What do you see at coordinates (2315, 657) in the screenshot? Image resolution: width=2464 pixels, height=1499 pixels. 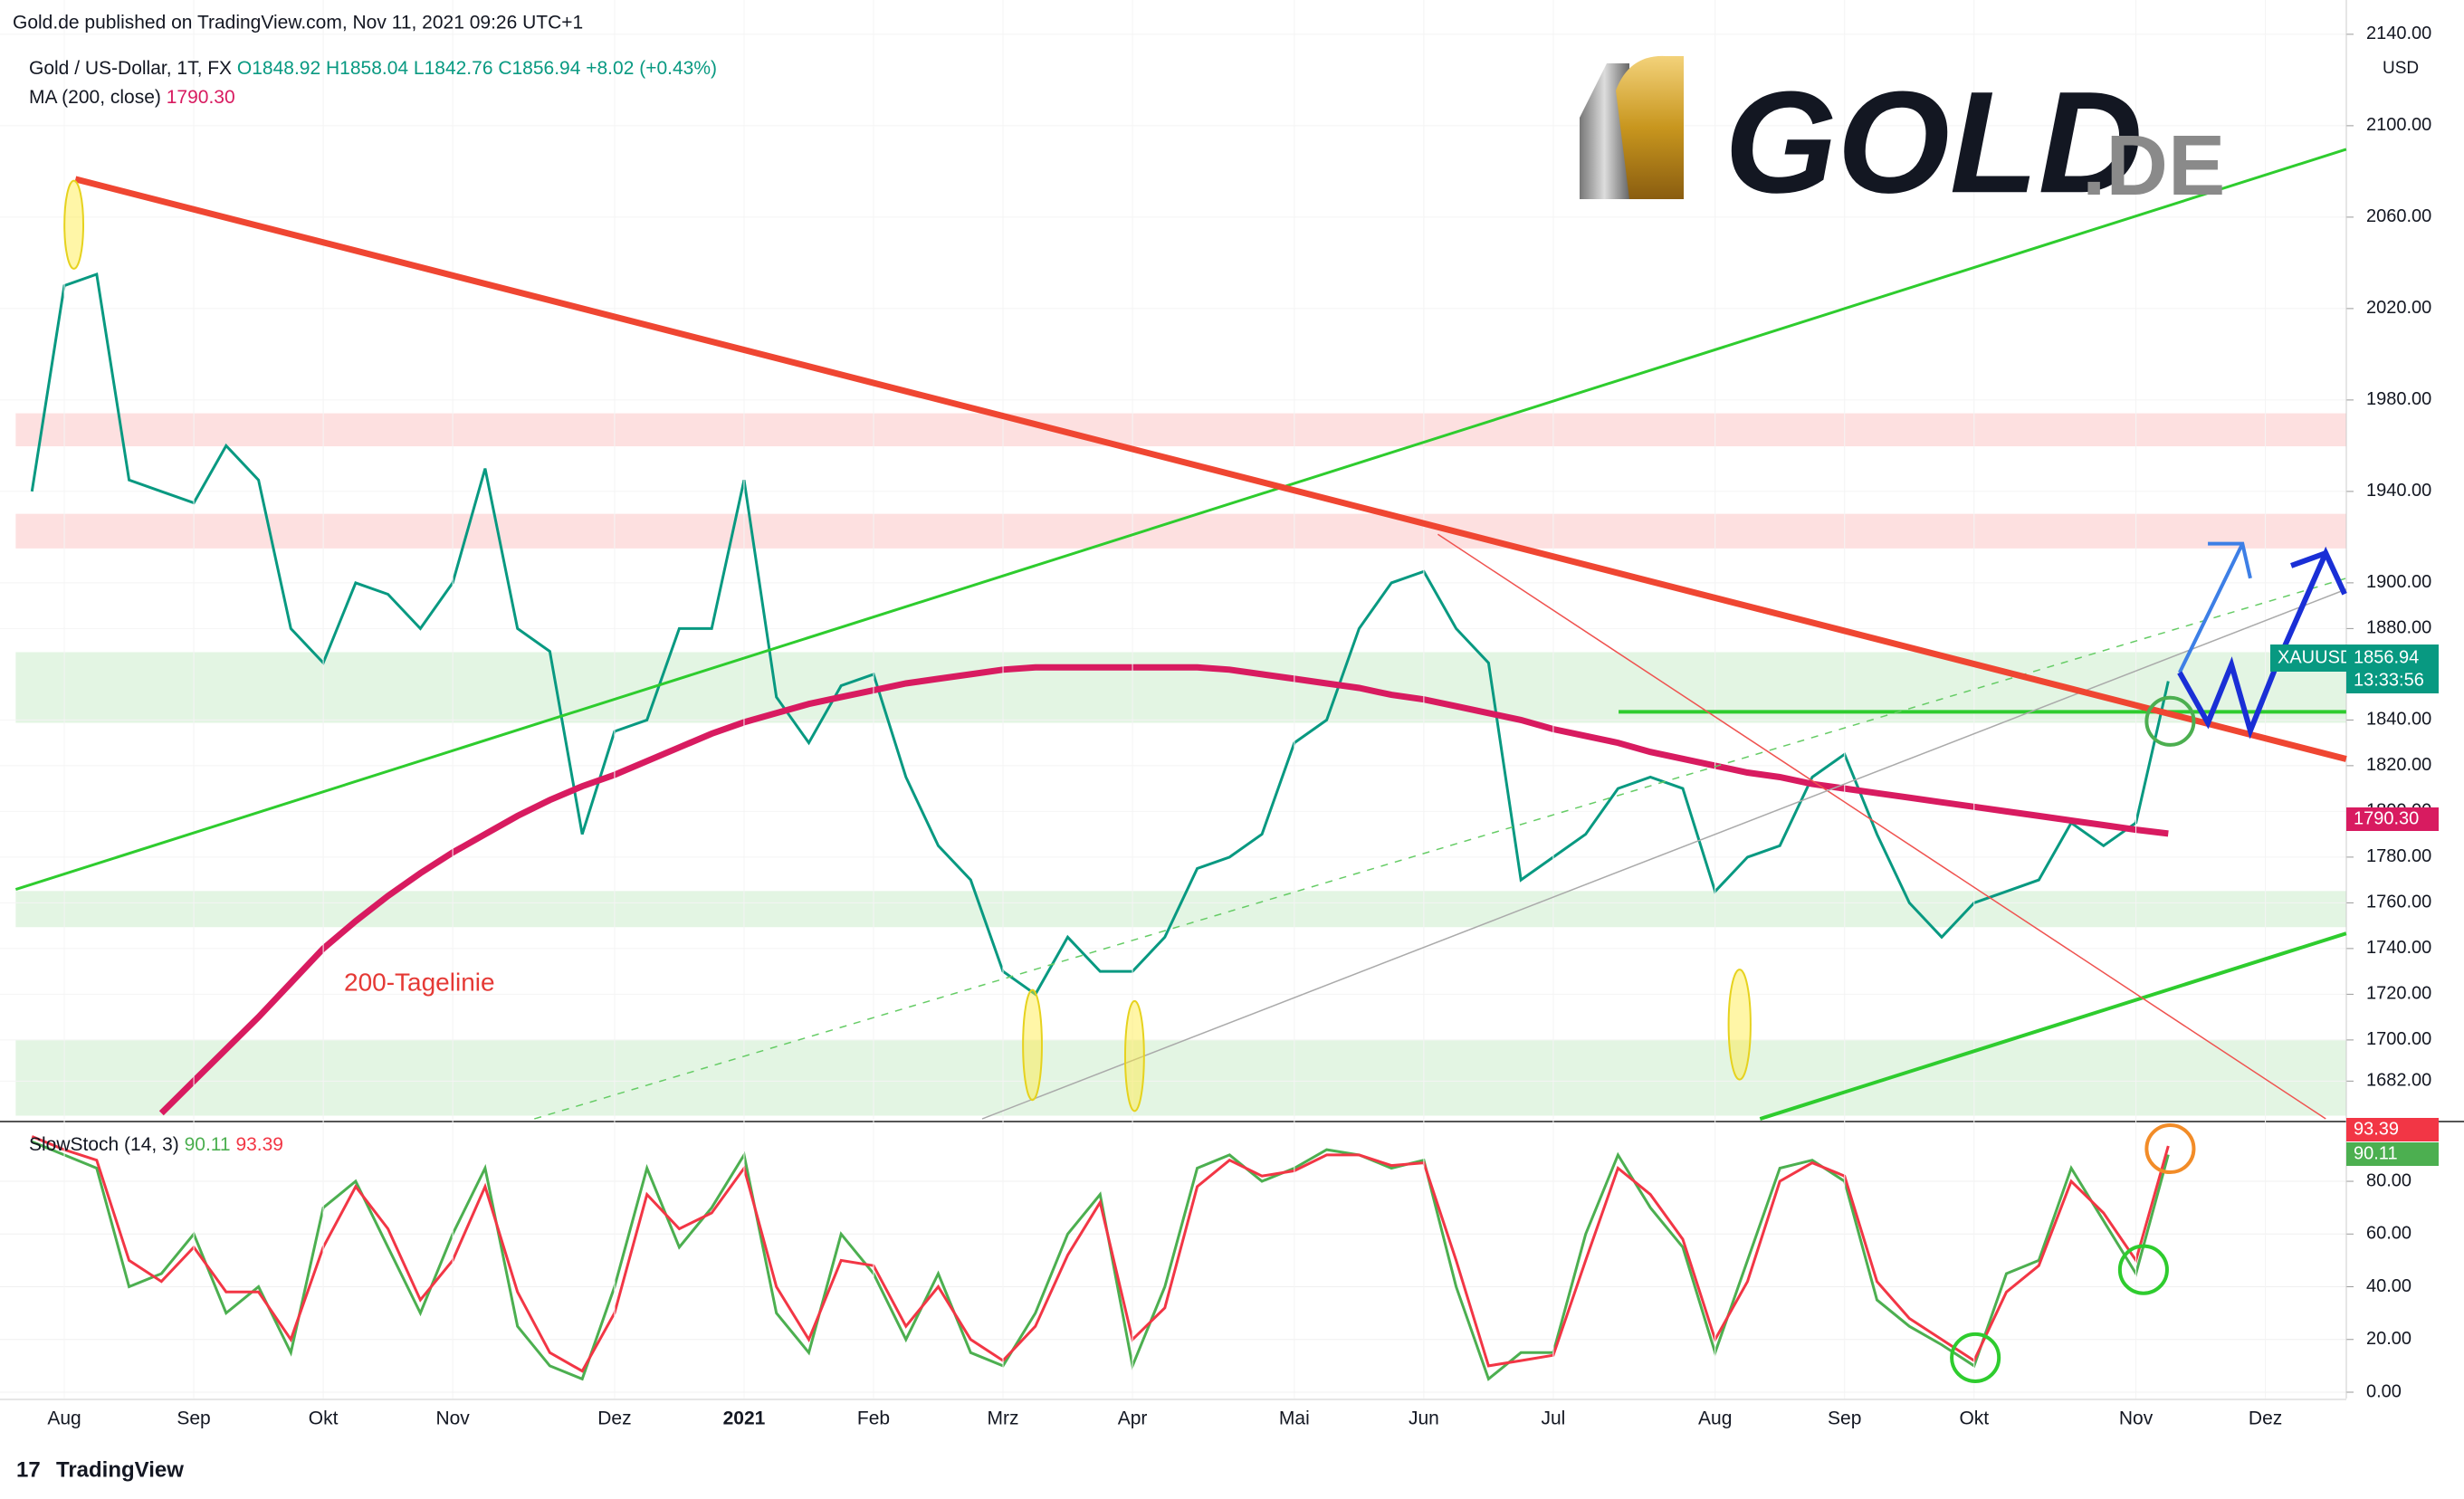 I see `symbol-tag: XAUUSD` at bounding box center [2315, 657].